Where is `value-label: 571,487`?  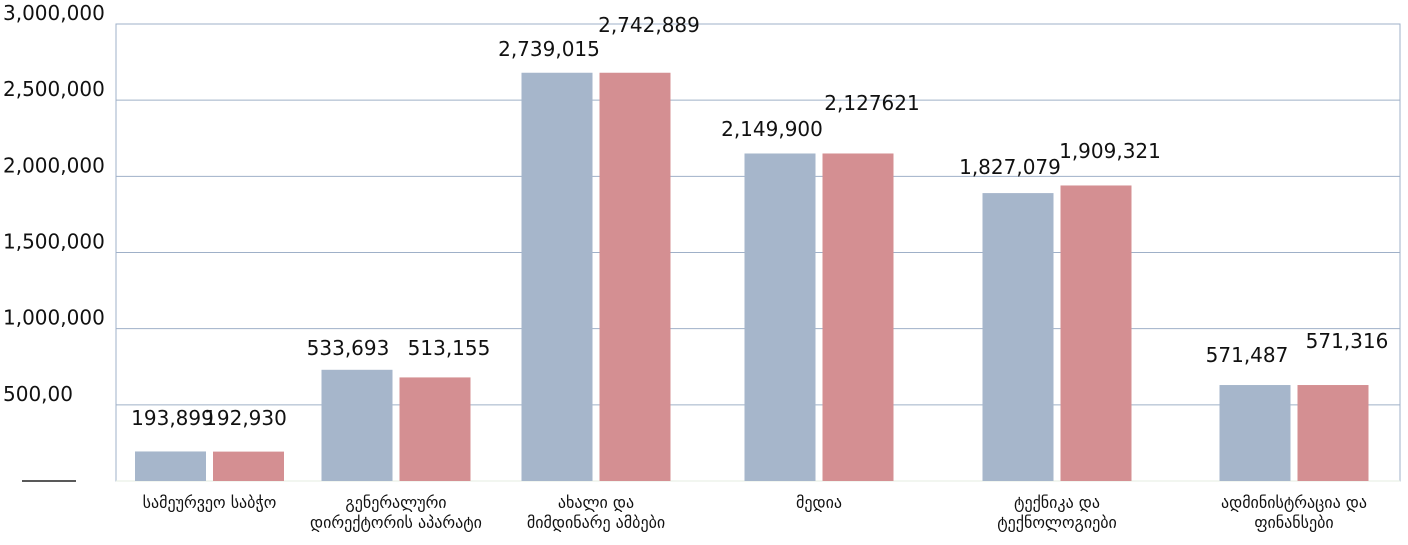
value-label: 571,487 is located at coordinates (1247, 355).